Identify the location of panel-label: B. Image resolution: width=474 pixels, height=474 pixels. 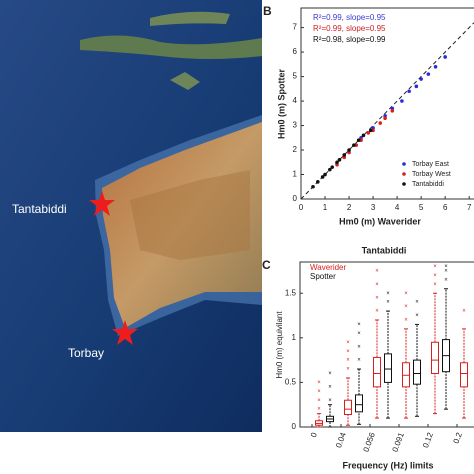
(267, 11).